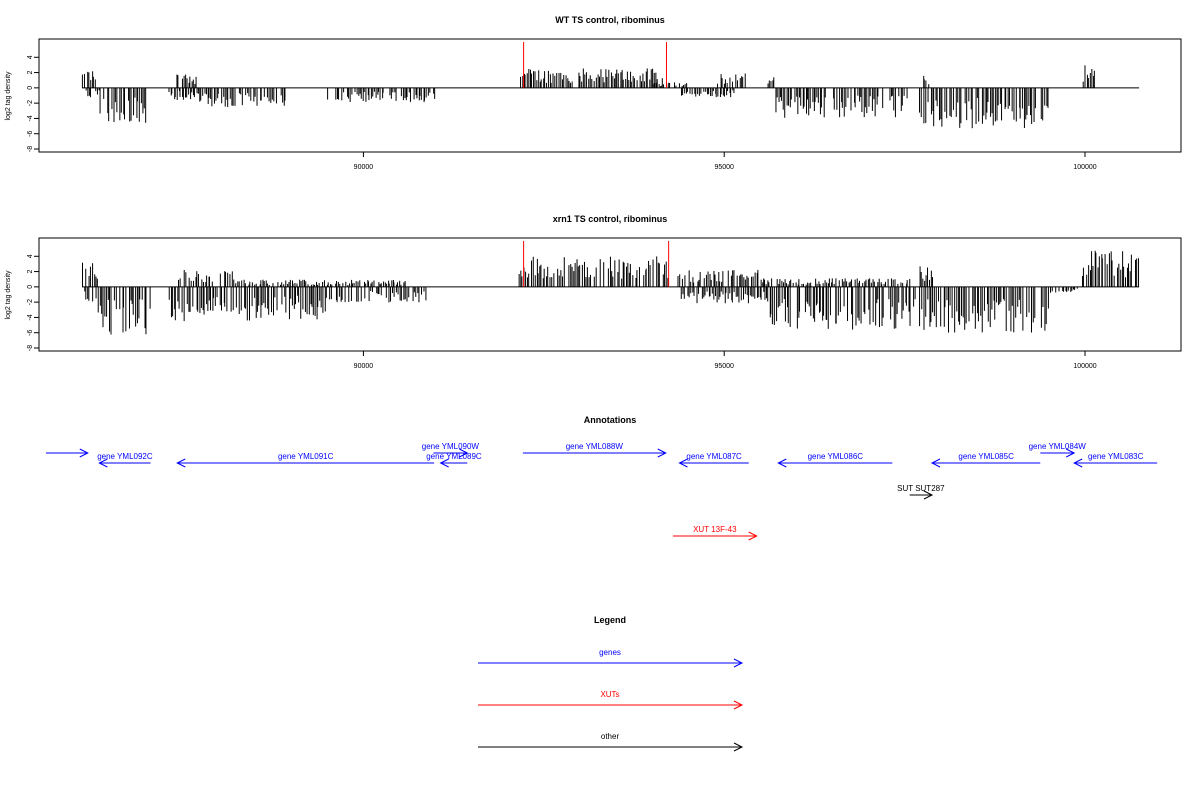 This screenshot has width=1200, height=800. What do you see at coordinates (610, 736) in the screenshot?
I see `legend-label: other` at bounding box center [610, 736].